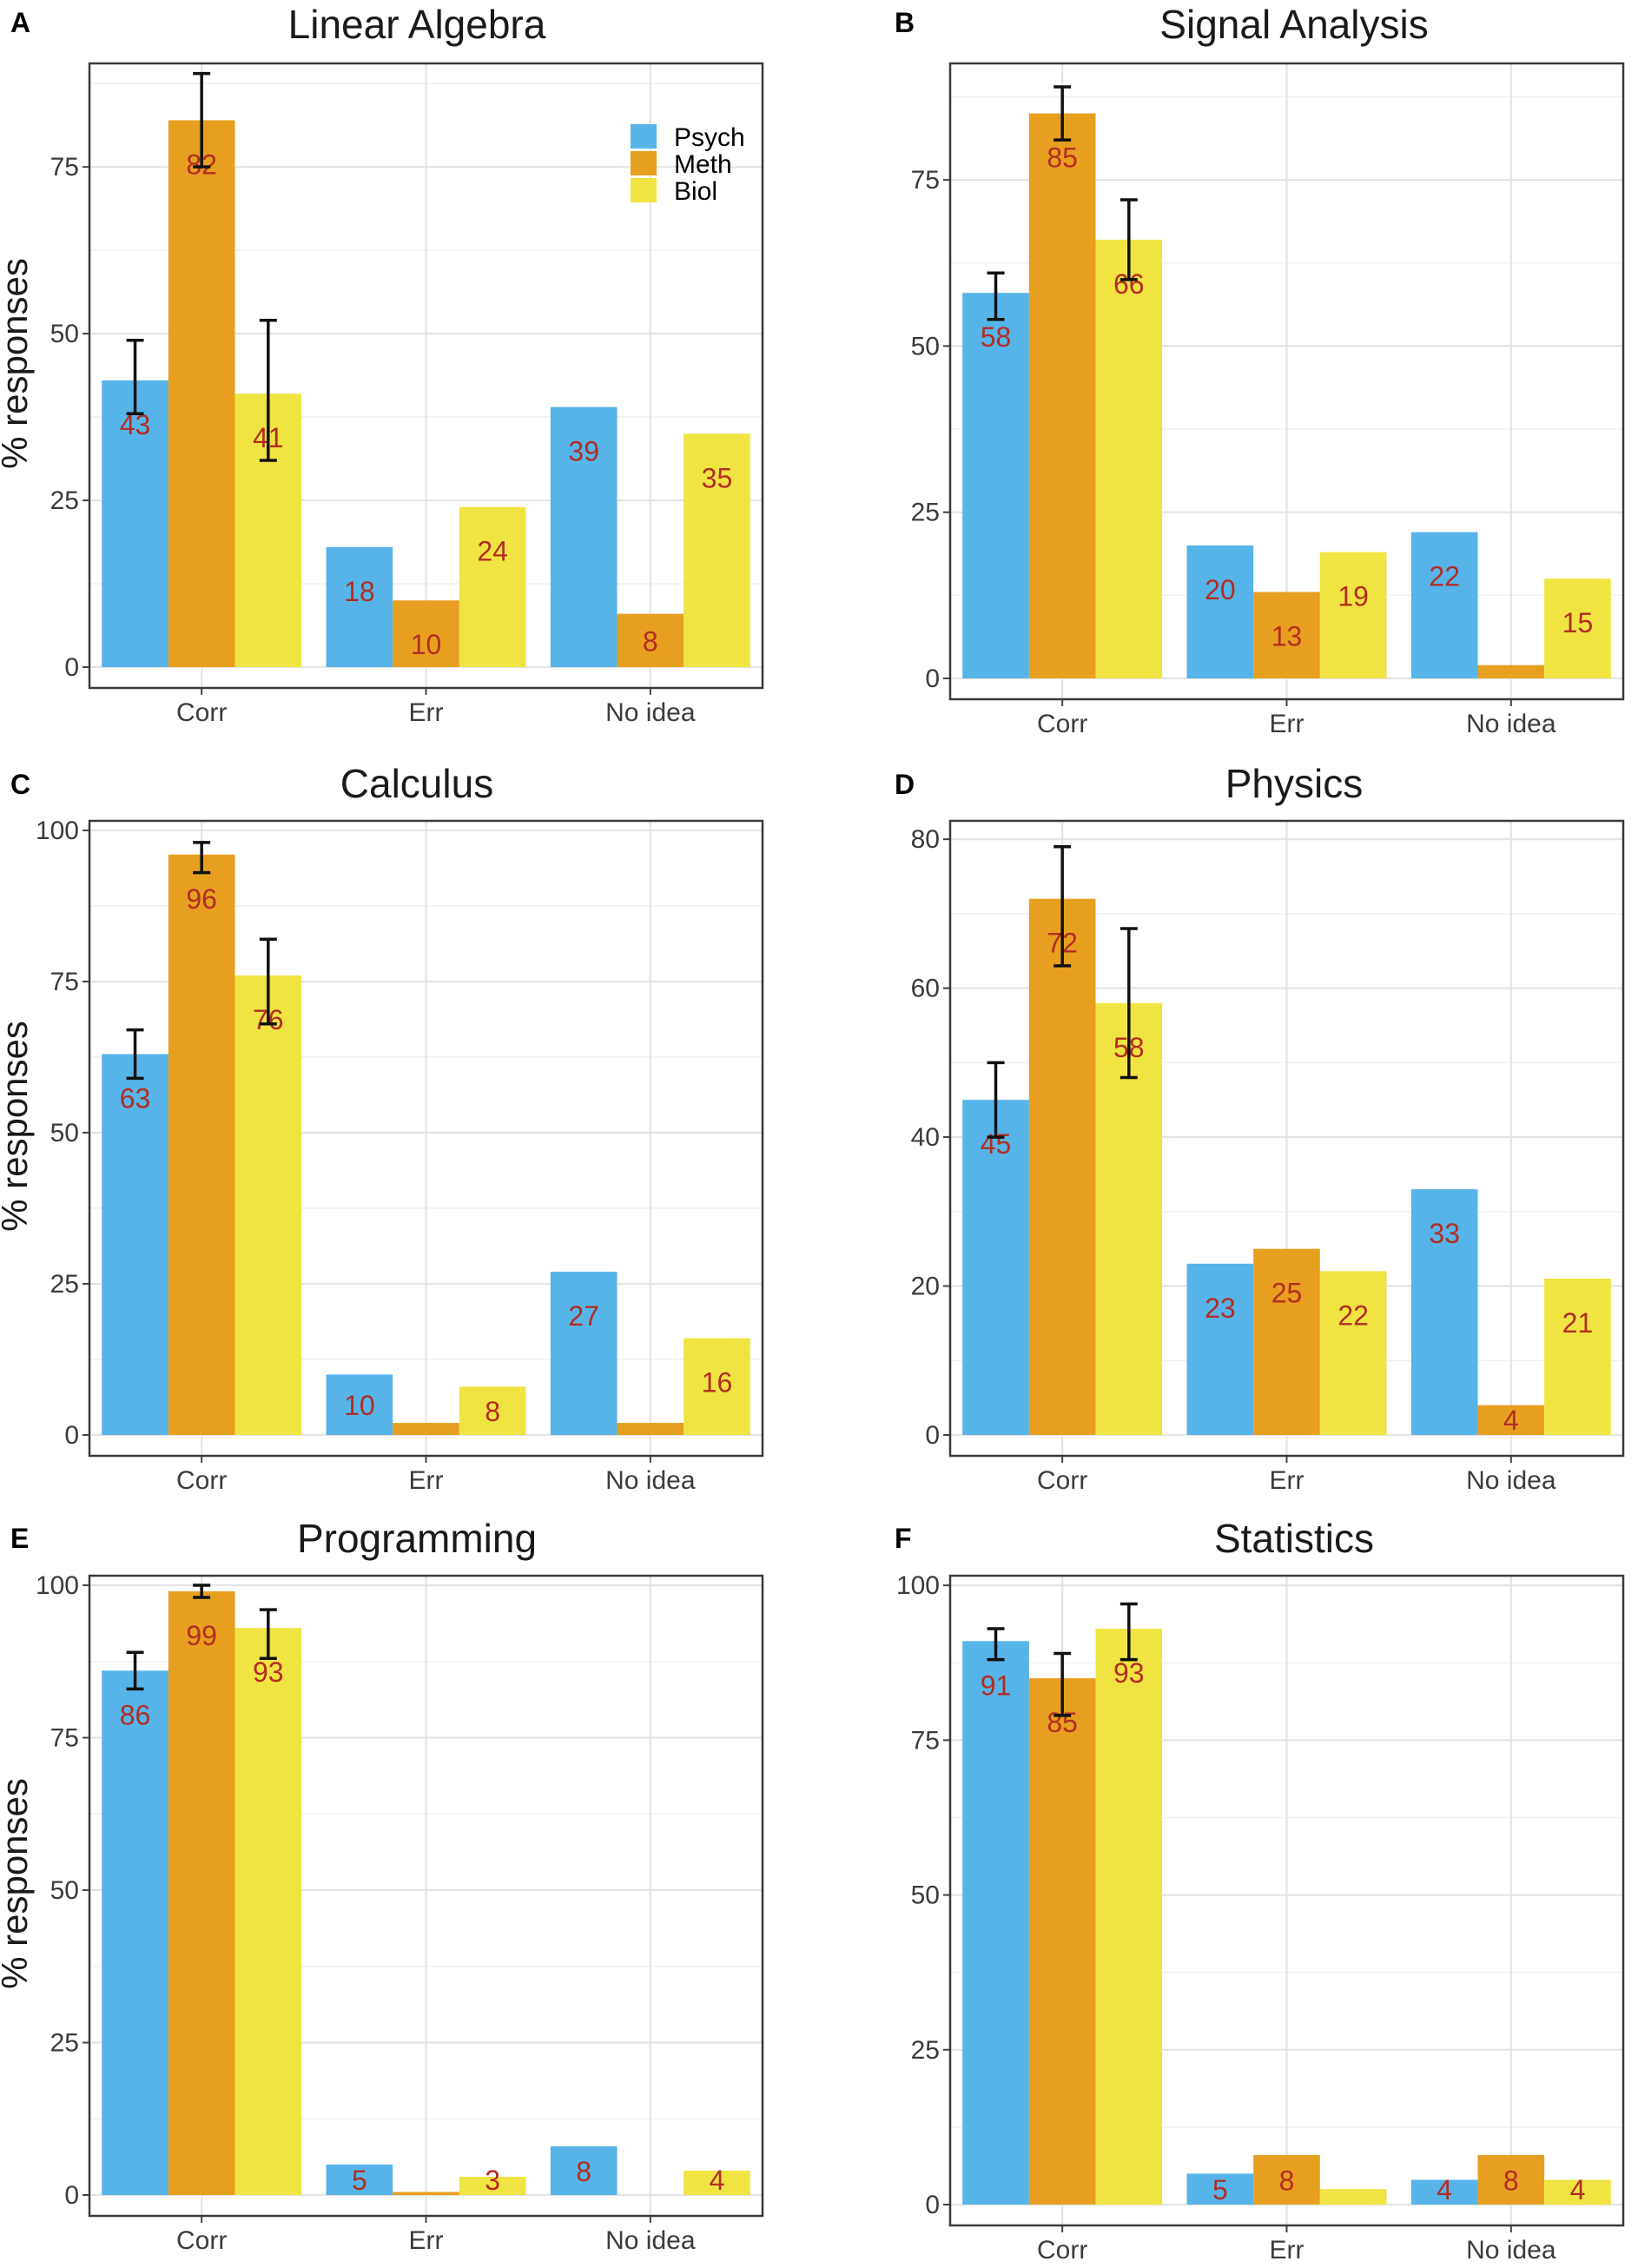  What do you see at coordinates (703, 164) in the screenshot?
I see `legend-label: Meth` at bounding box center [703, 164].